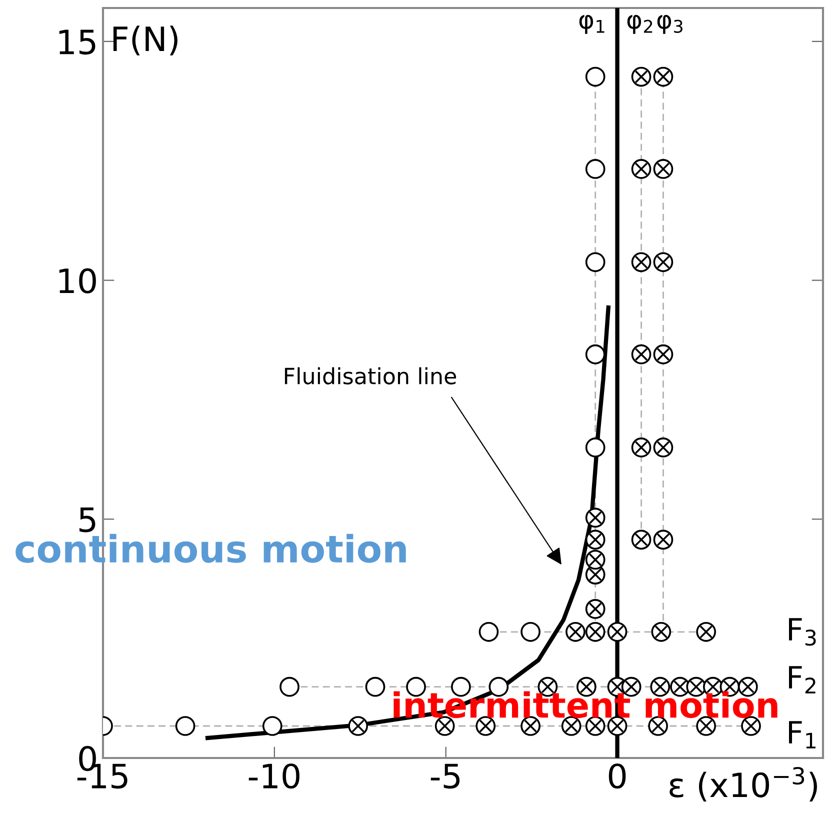 The image size is (831, 821). Describe the element at coordinates (274, 776) in the screenshot. I see `x-tick-label: -10` at that location.